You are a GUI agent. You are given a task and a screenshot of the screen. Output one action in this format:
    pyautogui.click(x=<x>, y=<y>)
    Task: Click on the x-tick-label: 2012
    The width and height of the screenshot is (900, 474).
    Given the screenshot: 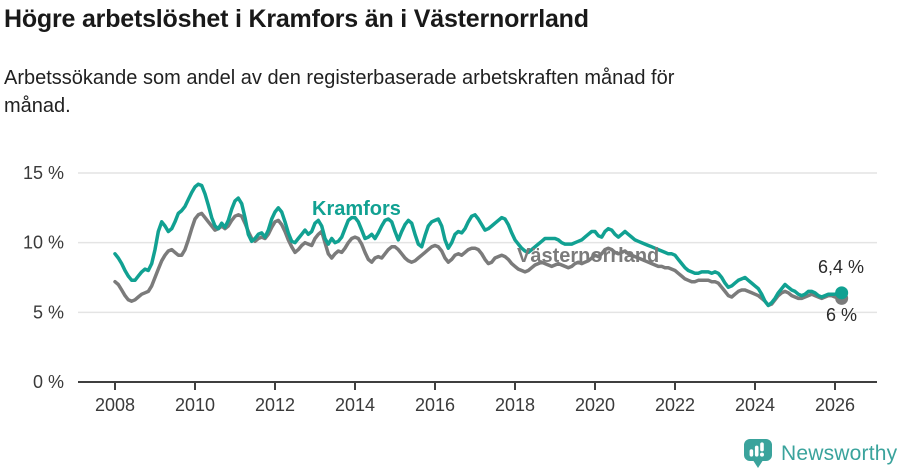 What is the action you would take?
    pyautogui.click(x=275, y=405)
    